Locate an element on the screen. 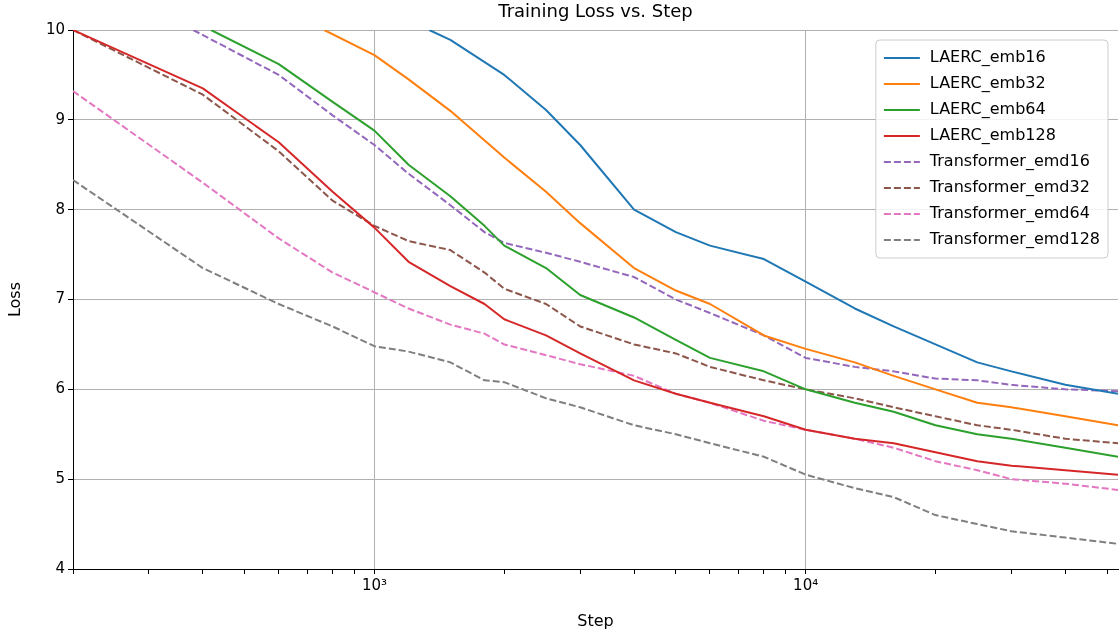 The width and height of the screenshot is (1120, 639). y-tick-label: 8 is located at coordinates (60, 208).